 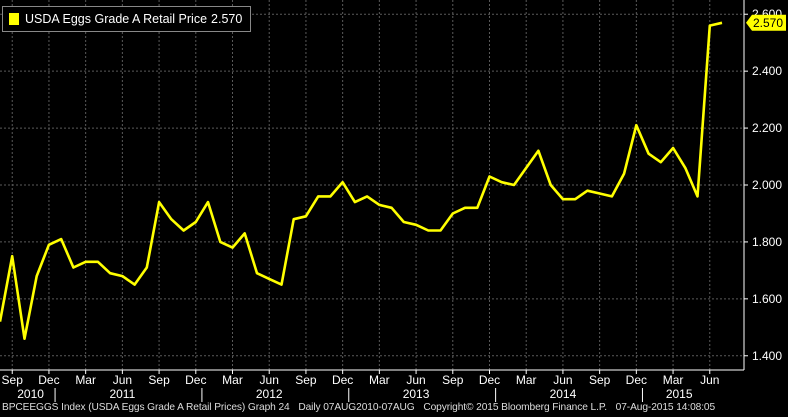 I want to click on last-value-badge-text: 2.570, so click(x=768, y=23).